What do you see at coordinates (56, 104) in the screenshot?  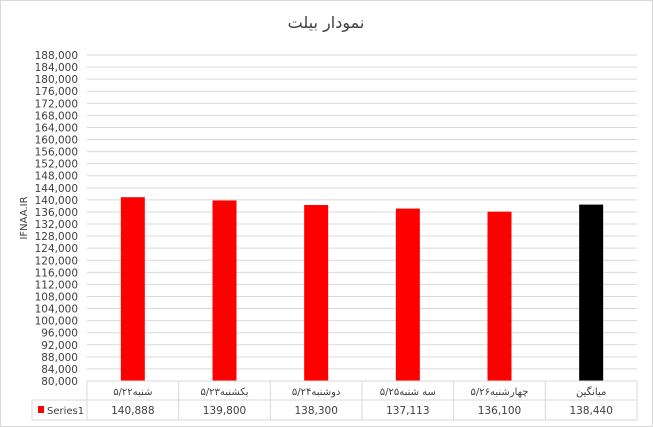 I see `y-tick-label: 172,000` at bounding box center [56, 104].